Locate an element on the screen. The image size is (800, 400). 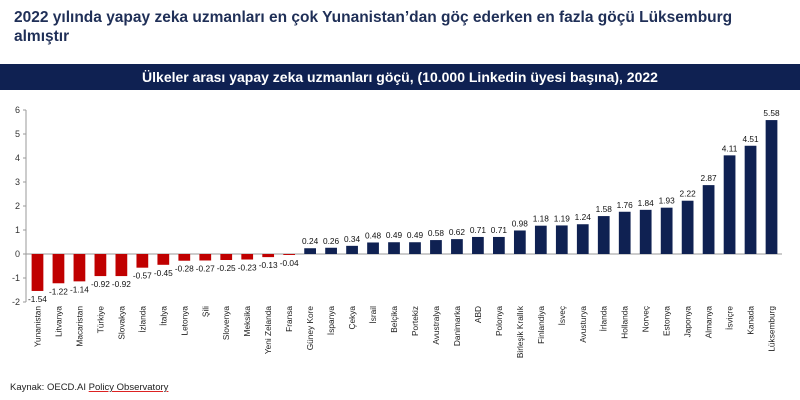
data-label: -1.54 is located at coordinates (37, 299).